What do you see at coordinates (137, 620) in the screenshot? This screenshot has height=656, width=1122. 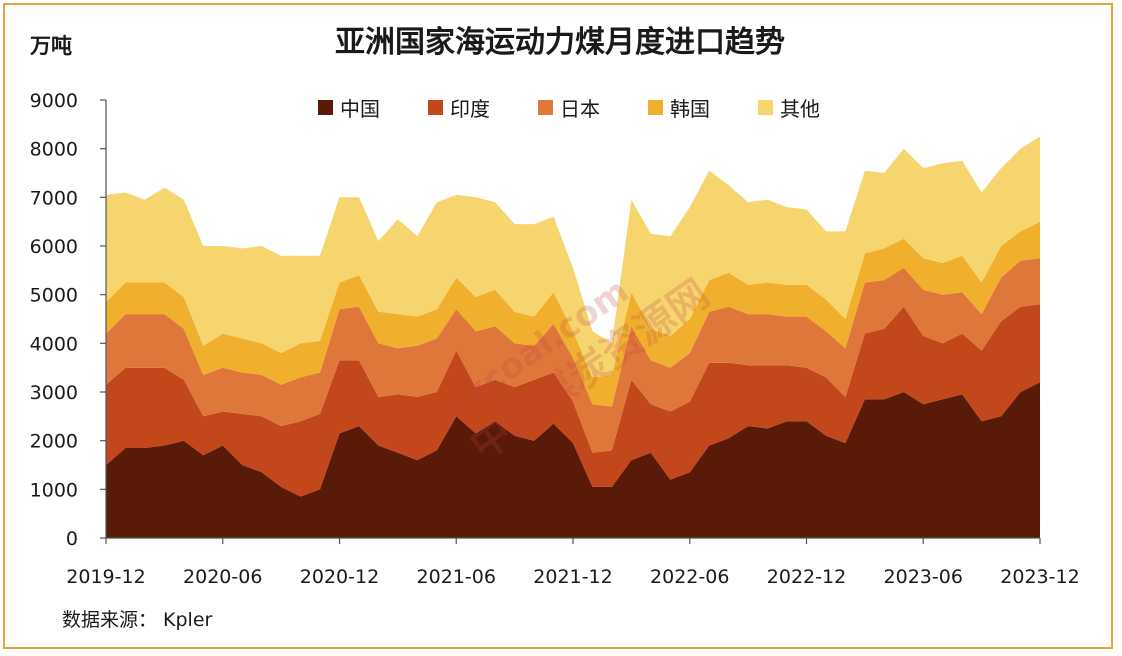 I see `source-note: 数据来源： Kpler` at bounding box center [137, 620].